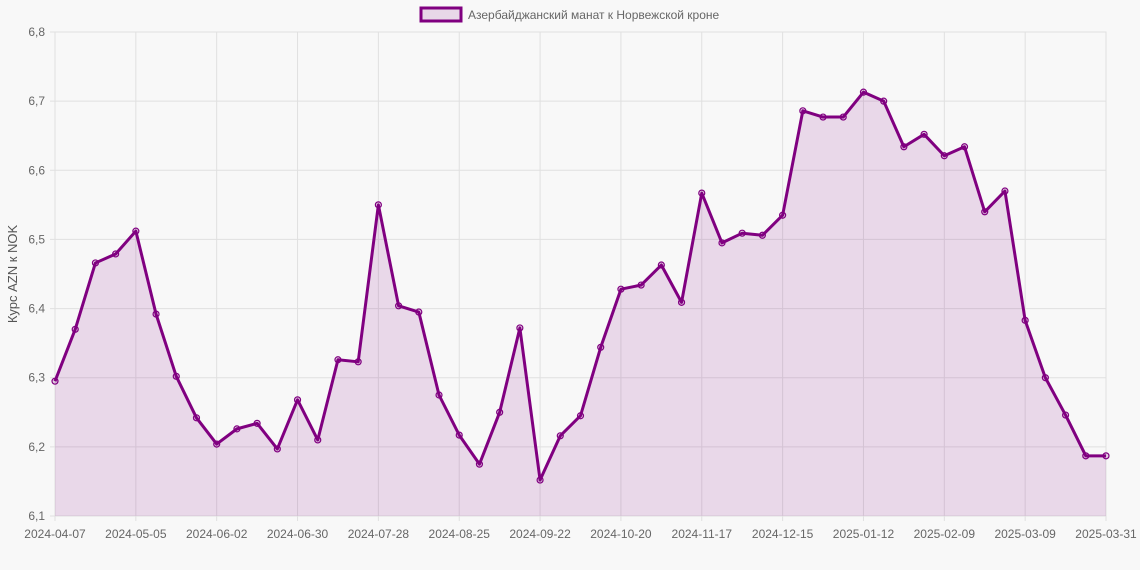  I want to click on x-tick-label: 2024-11-17, so click(702, 534).